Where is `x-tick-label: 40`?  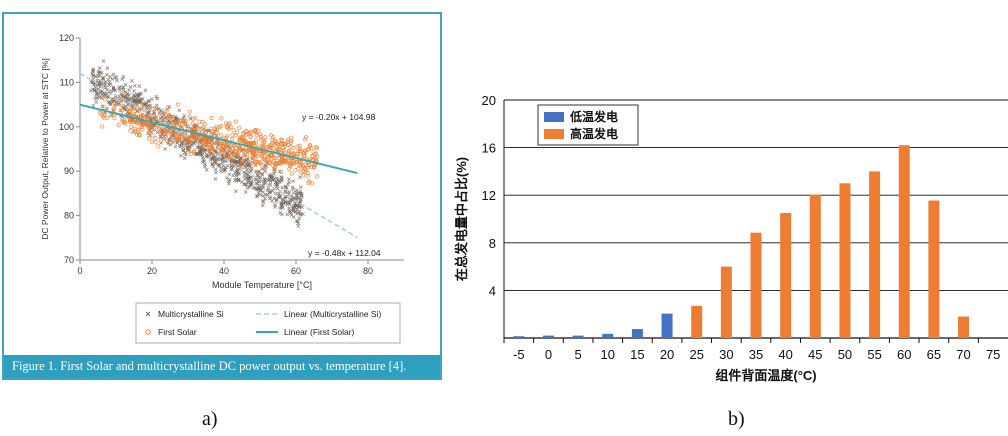 x-tick-label: 40 is located at coordinates (785, 354).